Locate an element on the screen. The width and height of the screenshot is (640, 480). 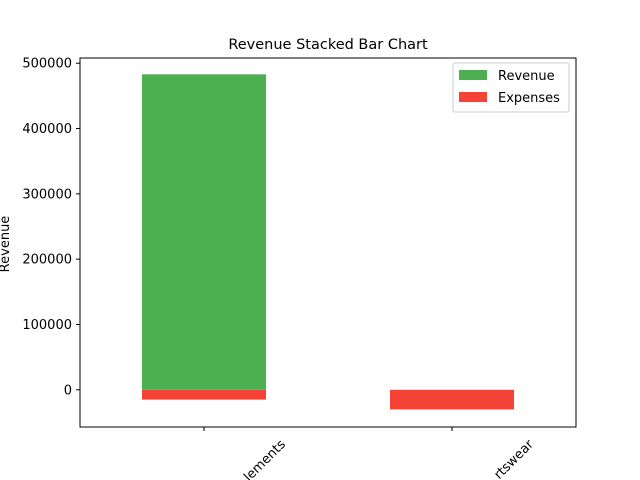
y-tick-label-2: 200000 is located at coordinates (47, 260).